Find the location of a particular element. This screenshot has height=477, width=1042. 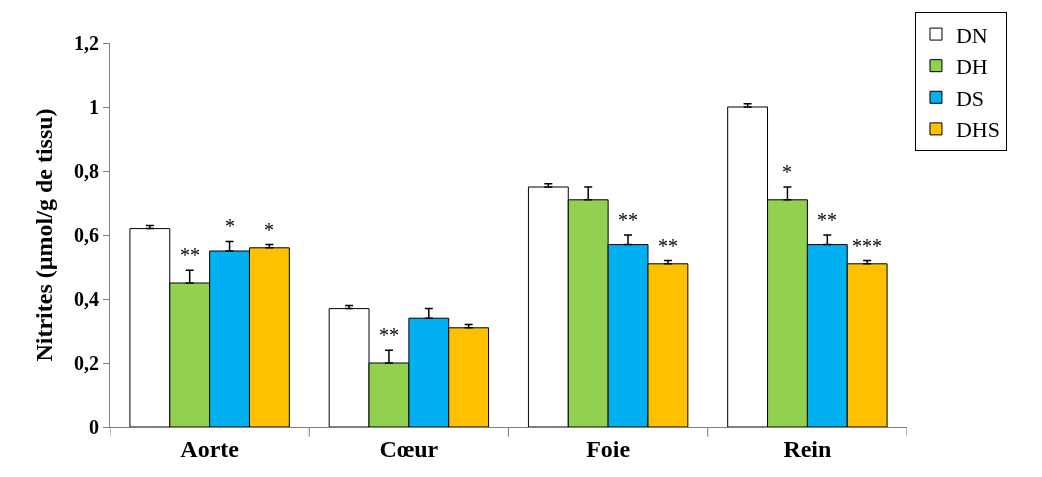

y-tick-label: 0,6 is located at coordinates (86, 235).